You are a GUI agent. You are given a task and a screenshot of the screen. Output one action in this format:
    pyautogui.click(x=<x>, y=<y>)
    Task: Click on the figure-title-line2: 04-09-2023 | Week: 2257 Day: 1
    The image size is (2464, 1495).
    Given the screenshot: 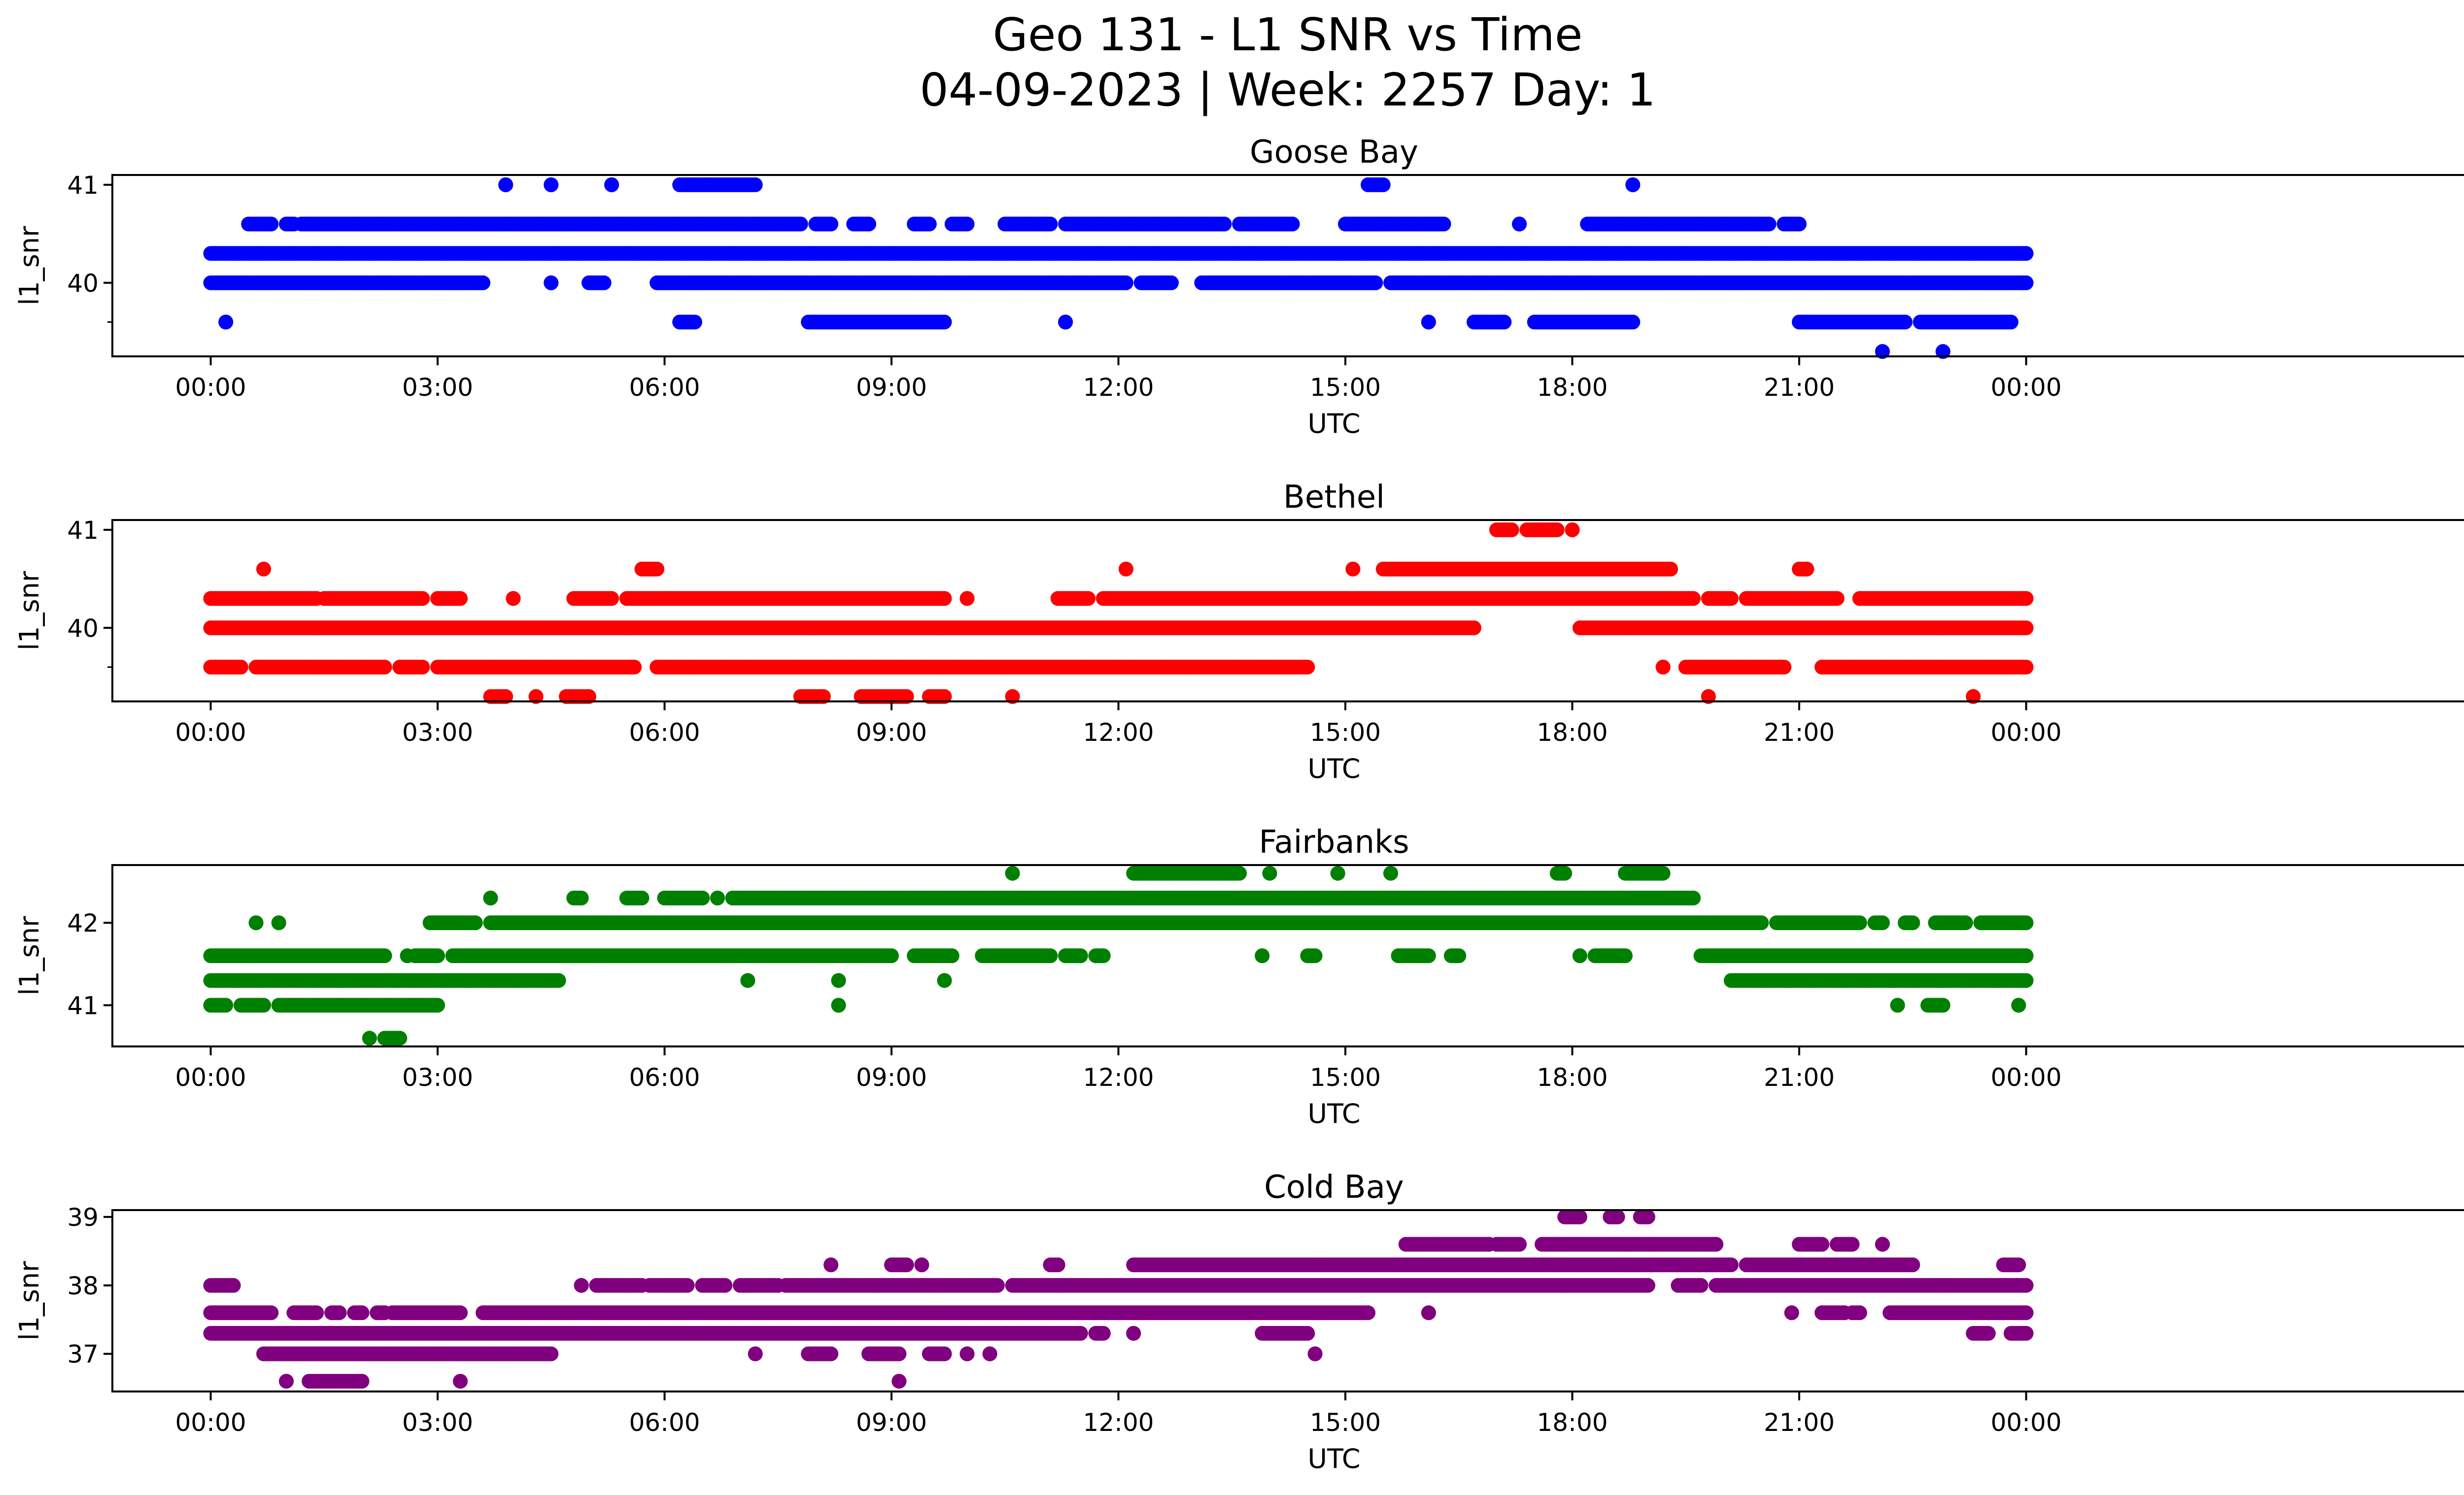 What is the action you would take?
    pyautogui.click(x=1288, y=90)
    